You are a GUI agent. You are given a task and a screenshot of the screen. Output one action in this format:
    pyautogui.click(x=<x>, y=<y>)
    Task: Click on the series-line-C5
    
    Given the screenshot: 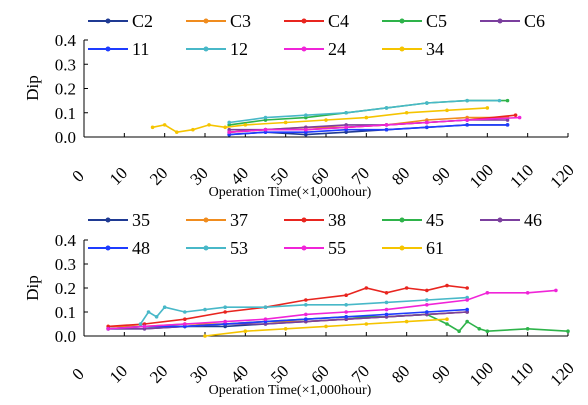 What is the action you would take?
    pyautogui.click(x=368, y=112)
    